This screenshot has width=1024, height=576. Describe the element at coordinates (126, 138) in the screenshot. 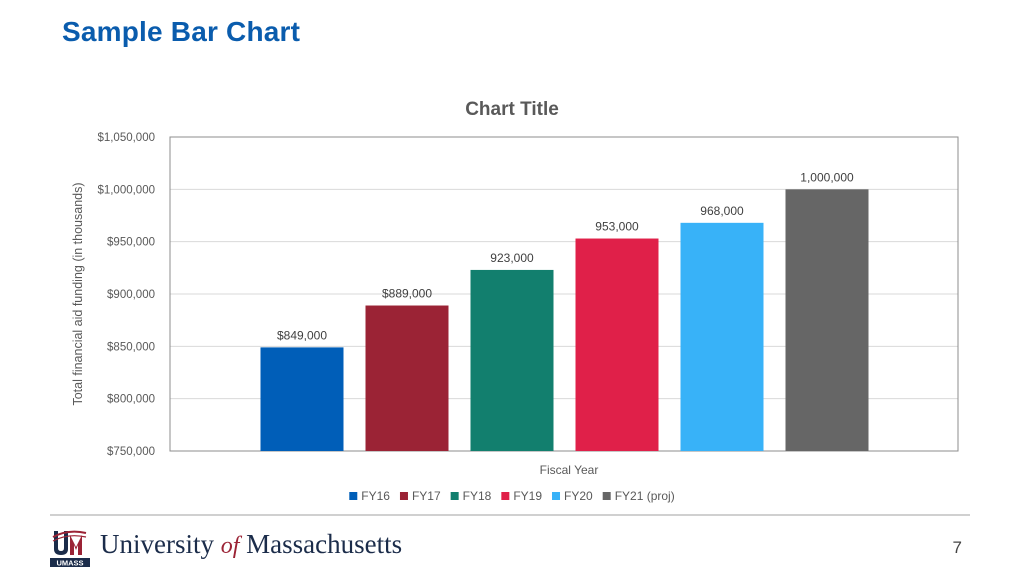

I see `y-tick-label: $1,050,000` at that location.